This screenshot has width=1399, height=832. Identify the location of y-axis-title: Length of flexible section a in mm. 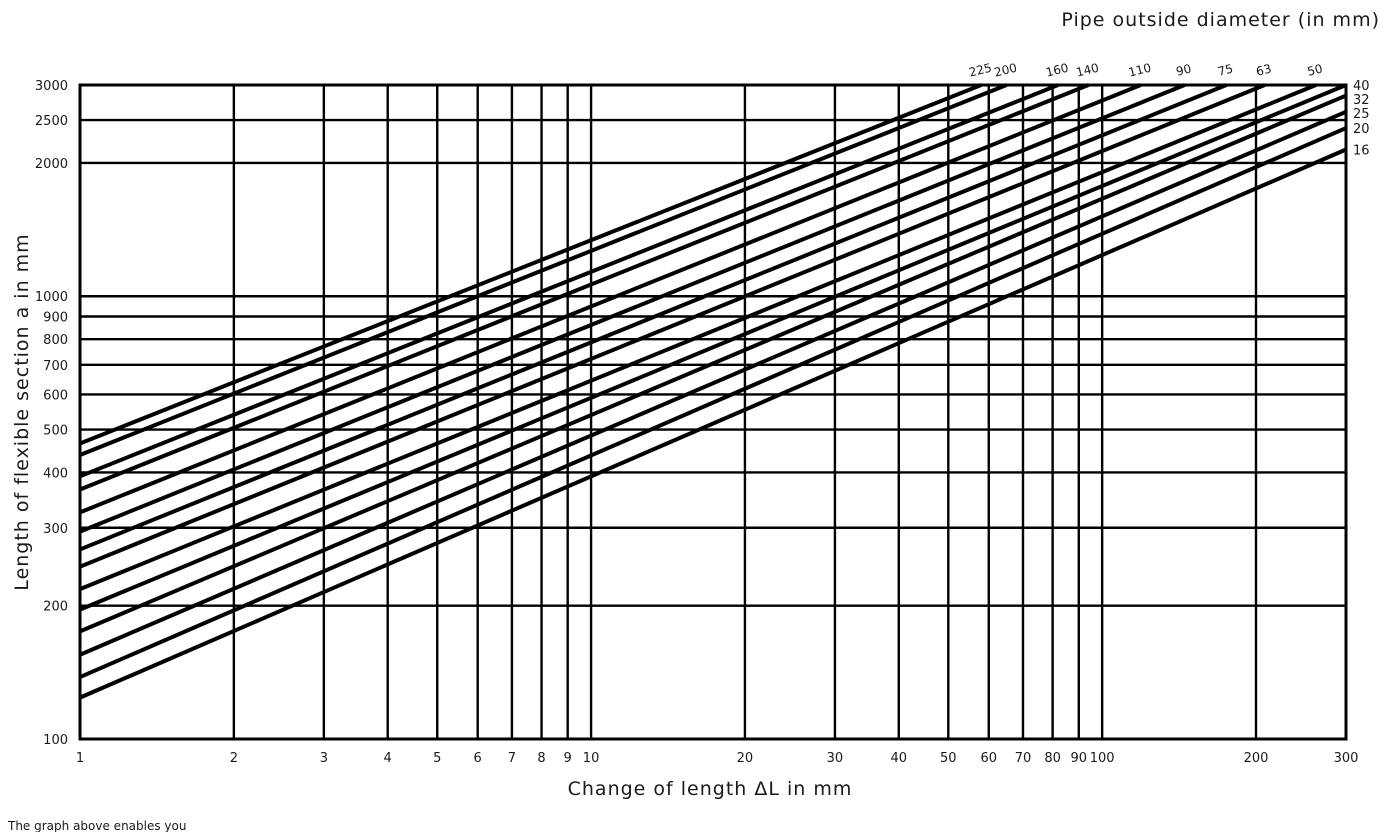
(22, 411).